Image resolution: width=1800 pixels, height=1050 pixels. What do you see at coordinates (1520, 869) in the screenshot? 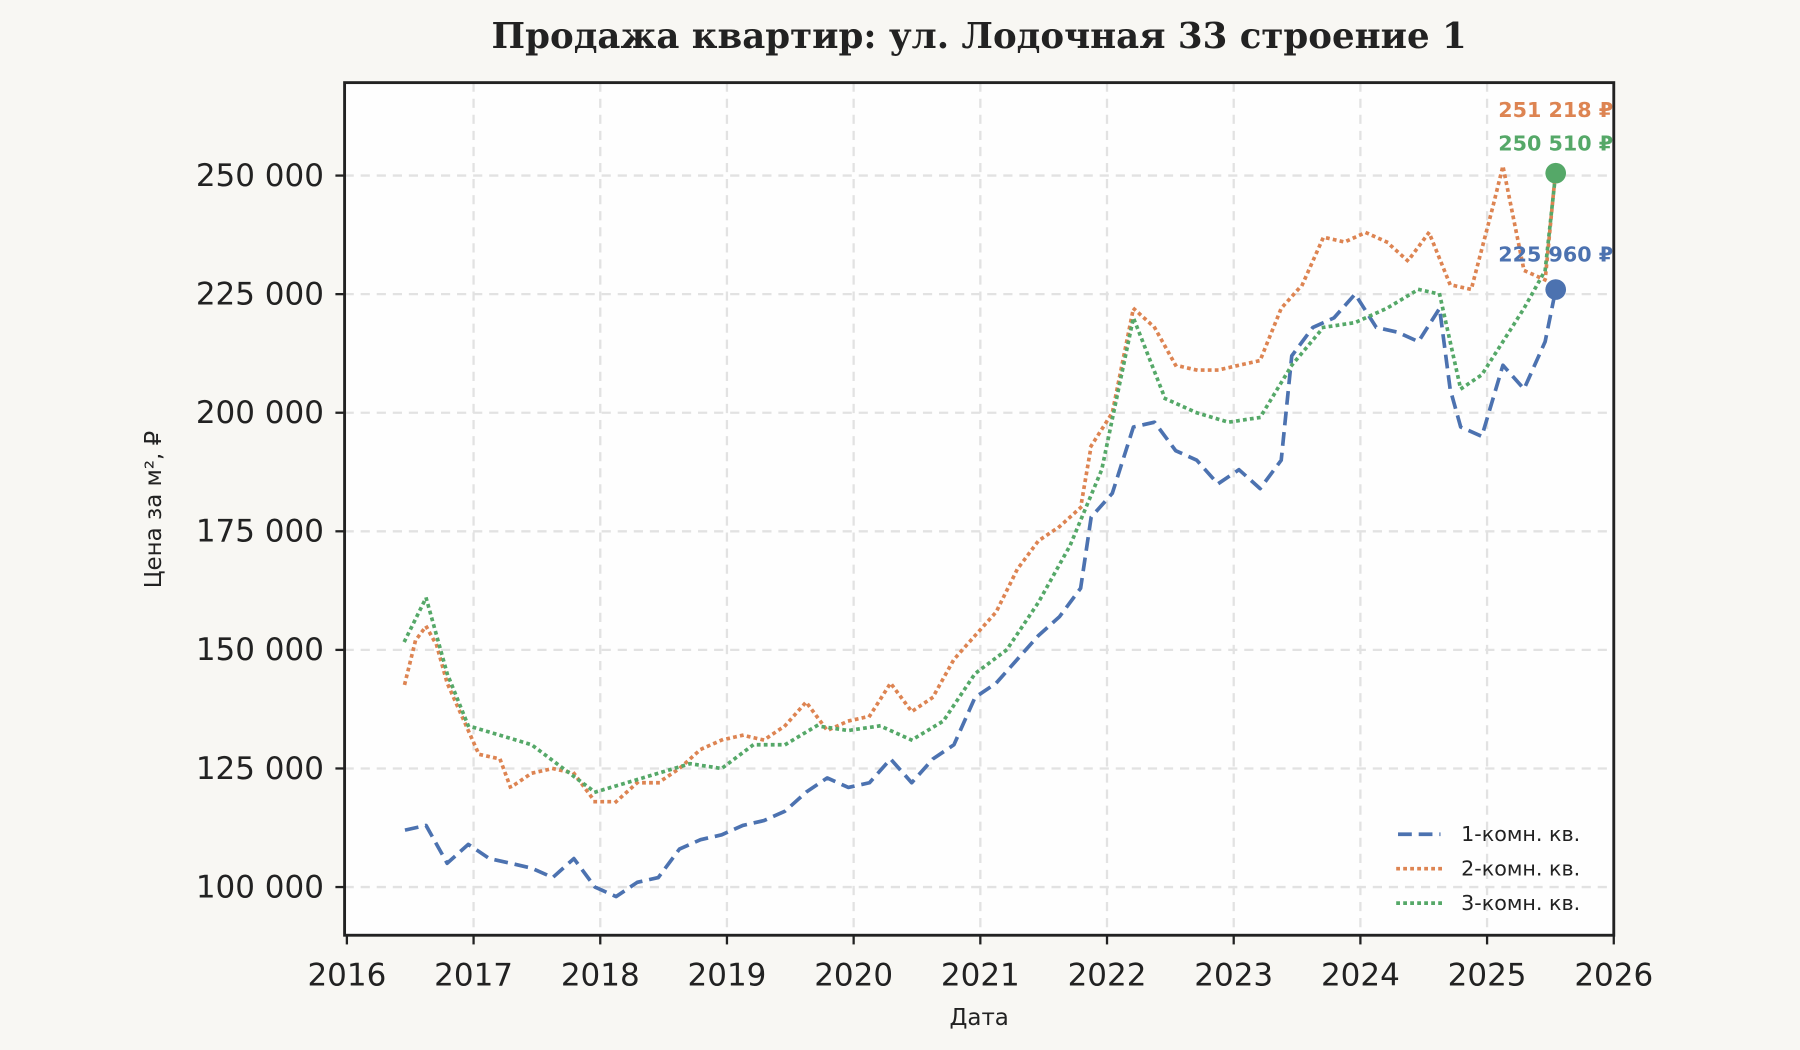
I see `legend-label-2: 2-комн. кв.` at bounding box center [1520, 869].